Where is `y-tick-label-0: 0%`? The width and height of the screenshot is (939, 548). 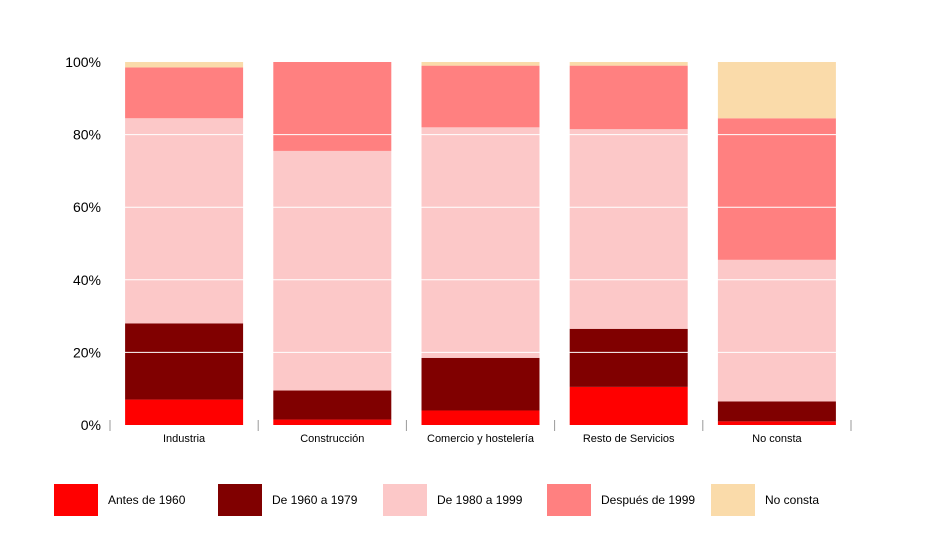
y-tick-label-0: 0% is located at coordinates (91, 425).